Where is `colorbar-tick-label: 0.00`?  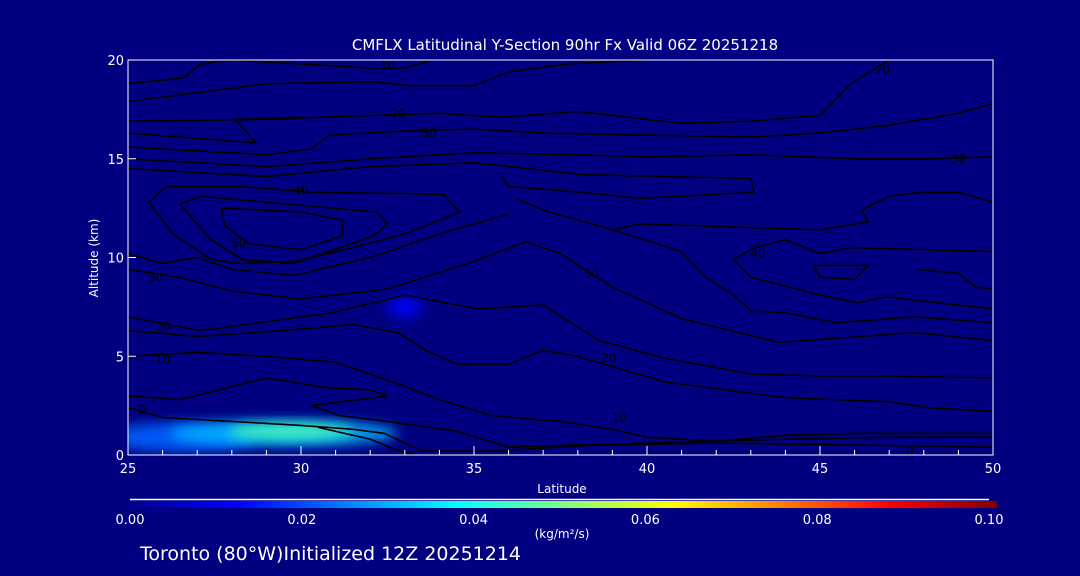
colorbar-tick-label: 0.00 is located at coordinates (130, 520).